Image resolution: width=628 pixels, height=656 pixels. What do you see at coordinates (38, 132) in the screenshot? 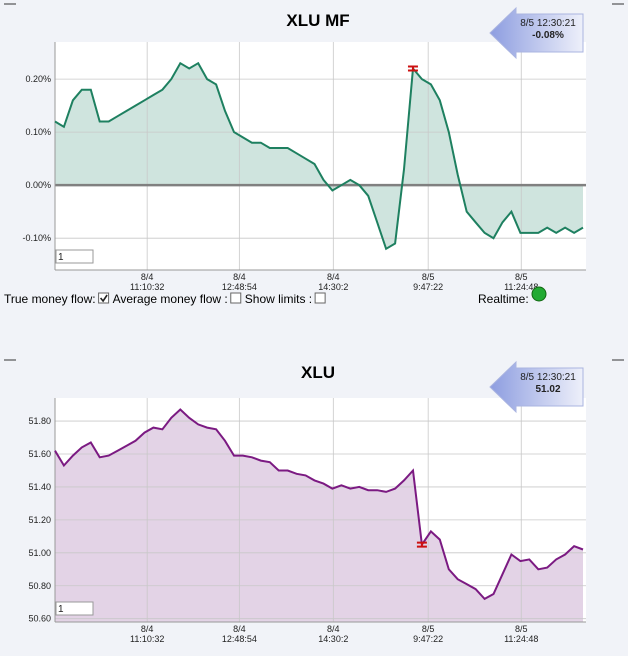
I see `y-tick-label: 0.10%` at bounding box center [38, 132].